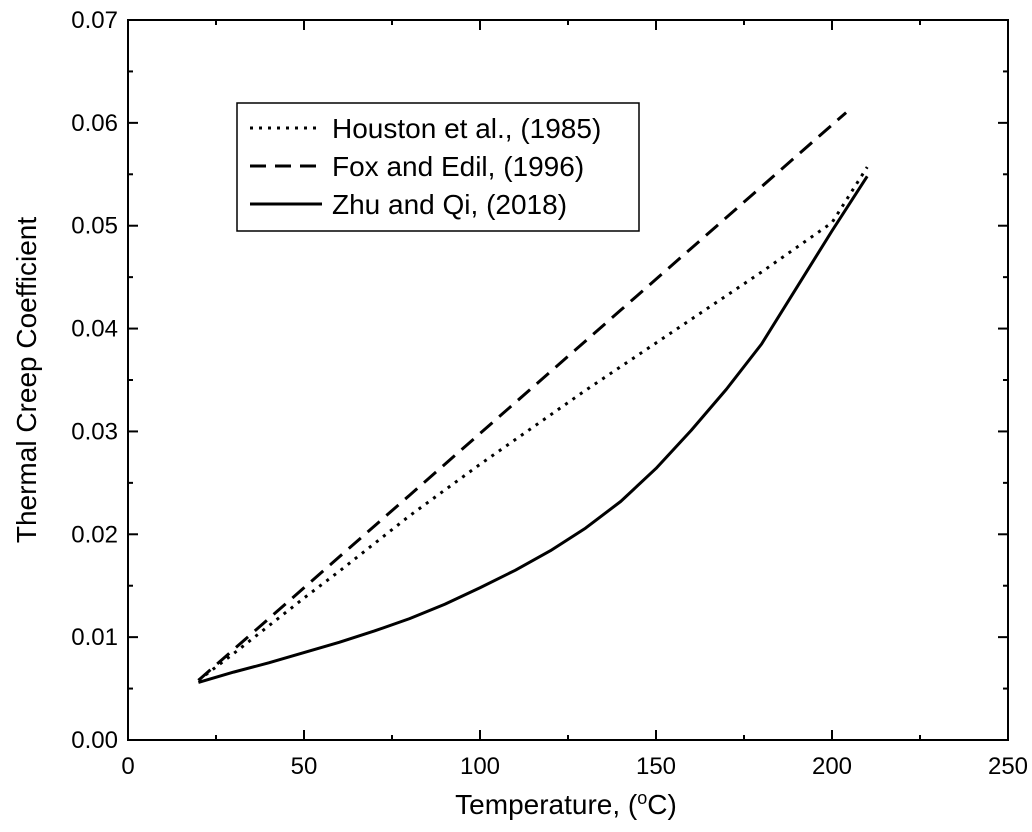 Image resolution: width=1032 pixels, height=832 pixels. I want to click on y-tick-label: 0.05, so click(94, 226).